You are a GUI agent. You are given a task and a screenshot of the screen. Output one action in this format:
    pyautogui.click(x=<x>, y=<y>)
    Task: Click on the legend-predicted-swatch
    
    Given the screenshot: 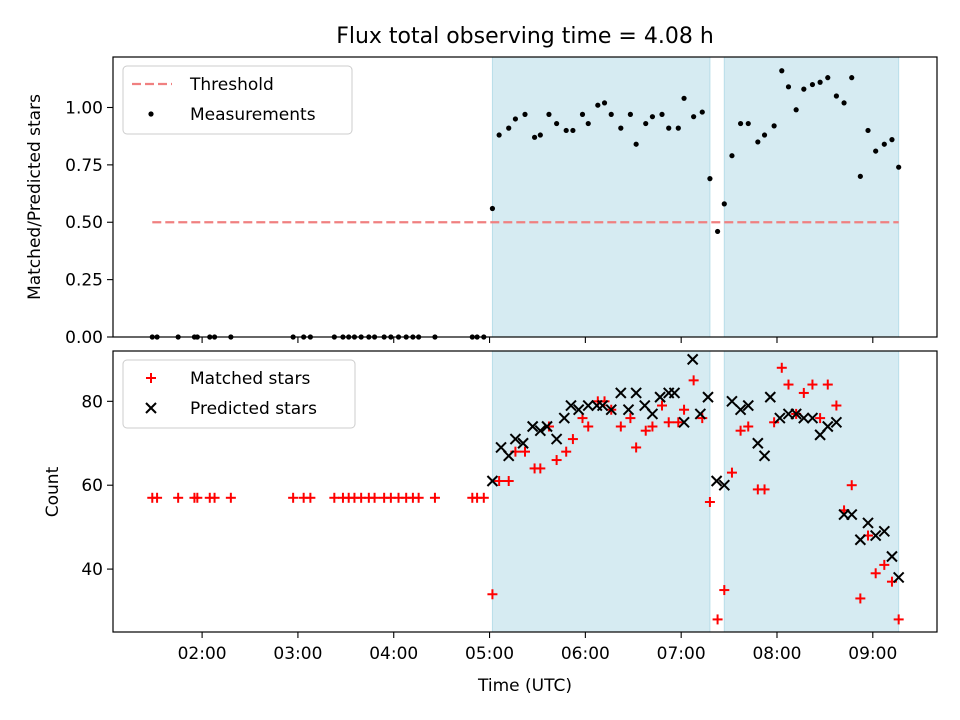 What is the action you would take?
    pyautogui.click(x=151, y=408)
    